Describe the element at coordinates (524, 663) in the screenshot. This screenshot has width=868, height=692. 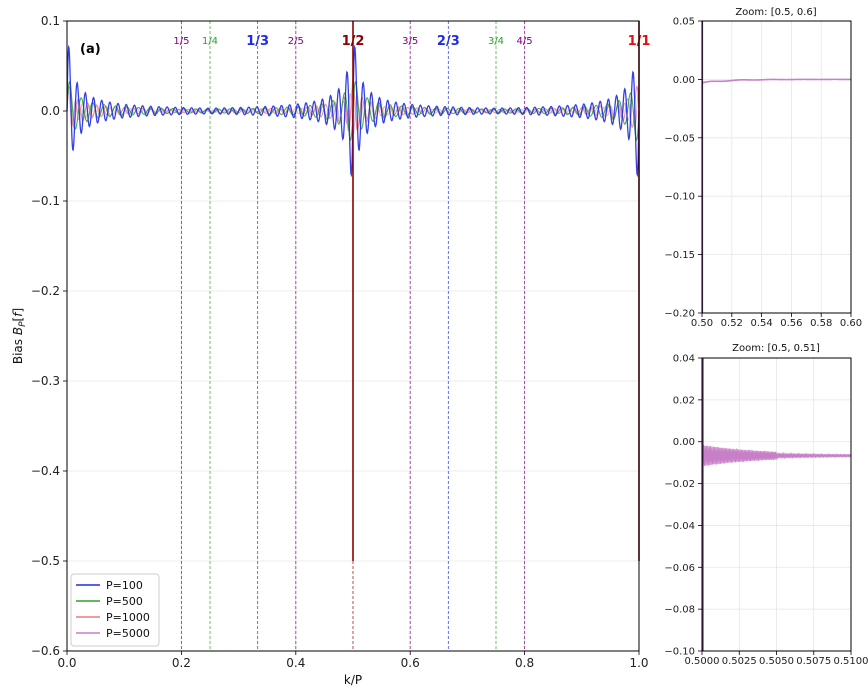
I see `main-x-tick-label: 0.8` at that location.